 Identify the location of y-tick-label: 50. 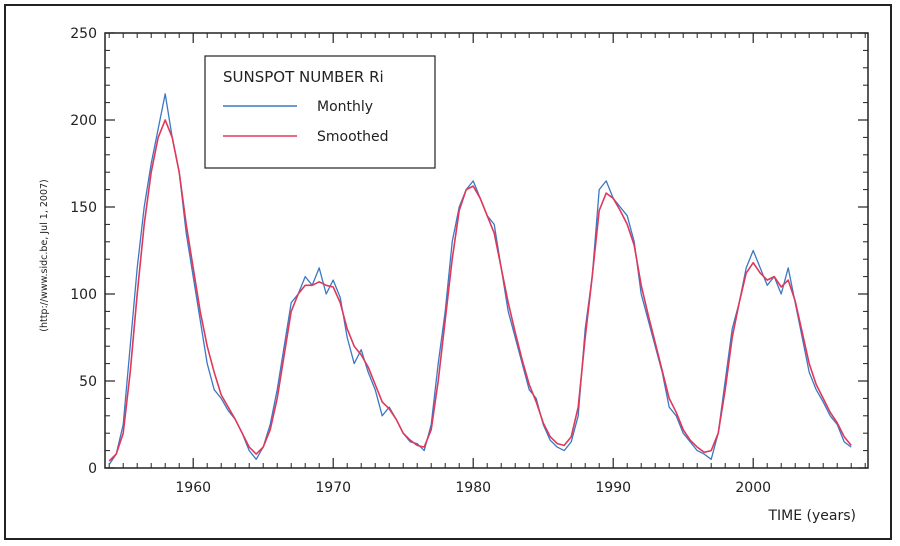
(88, 382).